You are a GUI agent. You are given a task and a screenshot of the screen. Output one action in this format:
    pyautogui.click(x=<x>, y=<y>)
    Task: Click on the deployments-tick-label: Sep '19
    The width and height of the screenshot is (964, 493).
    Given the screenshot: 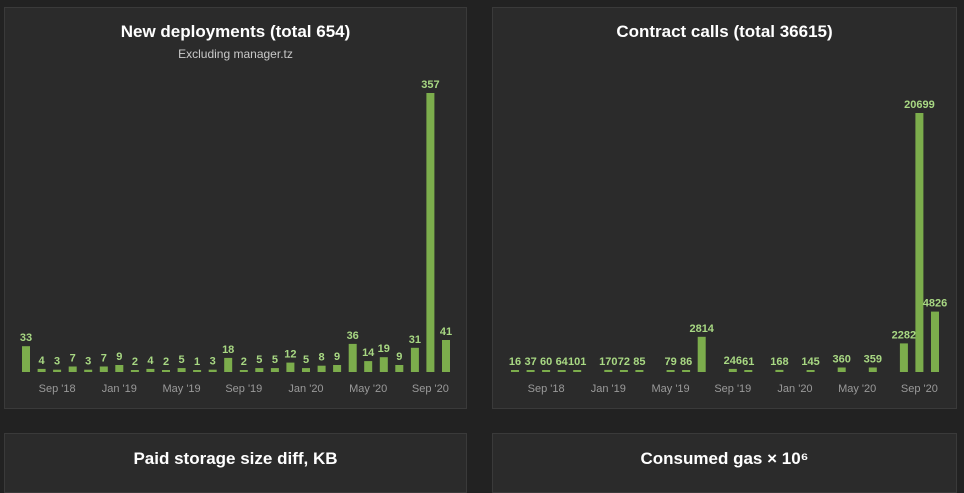 What is the action you would take?
    pyautogui.click(x=243, y=389)
    